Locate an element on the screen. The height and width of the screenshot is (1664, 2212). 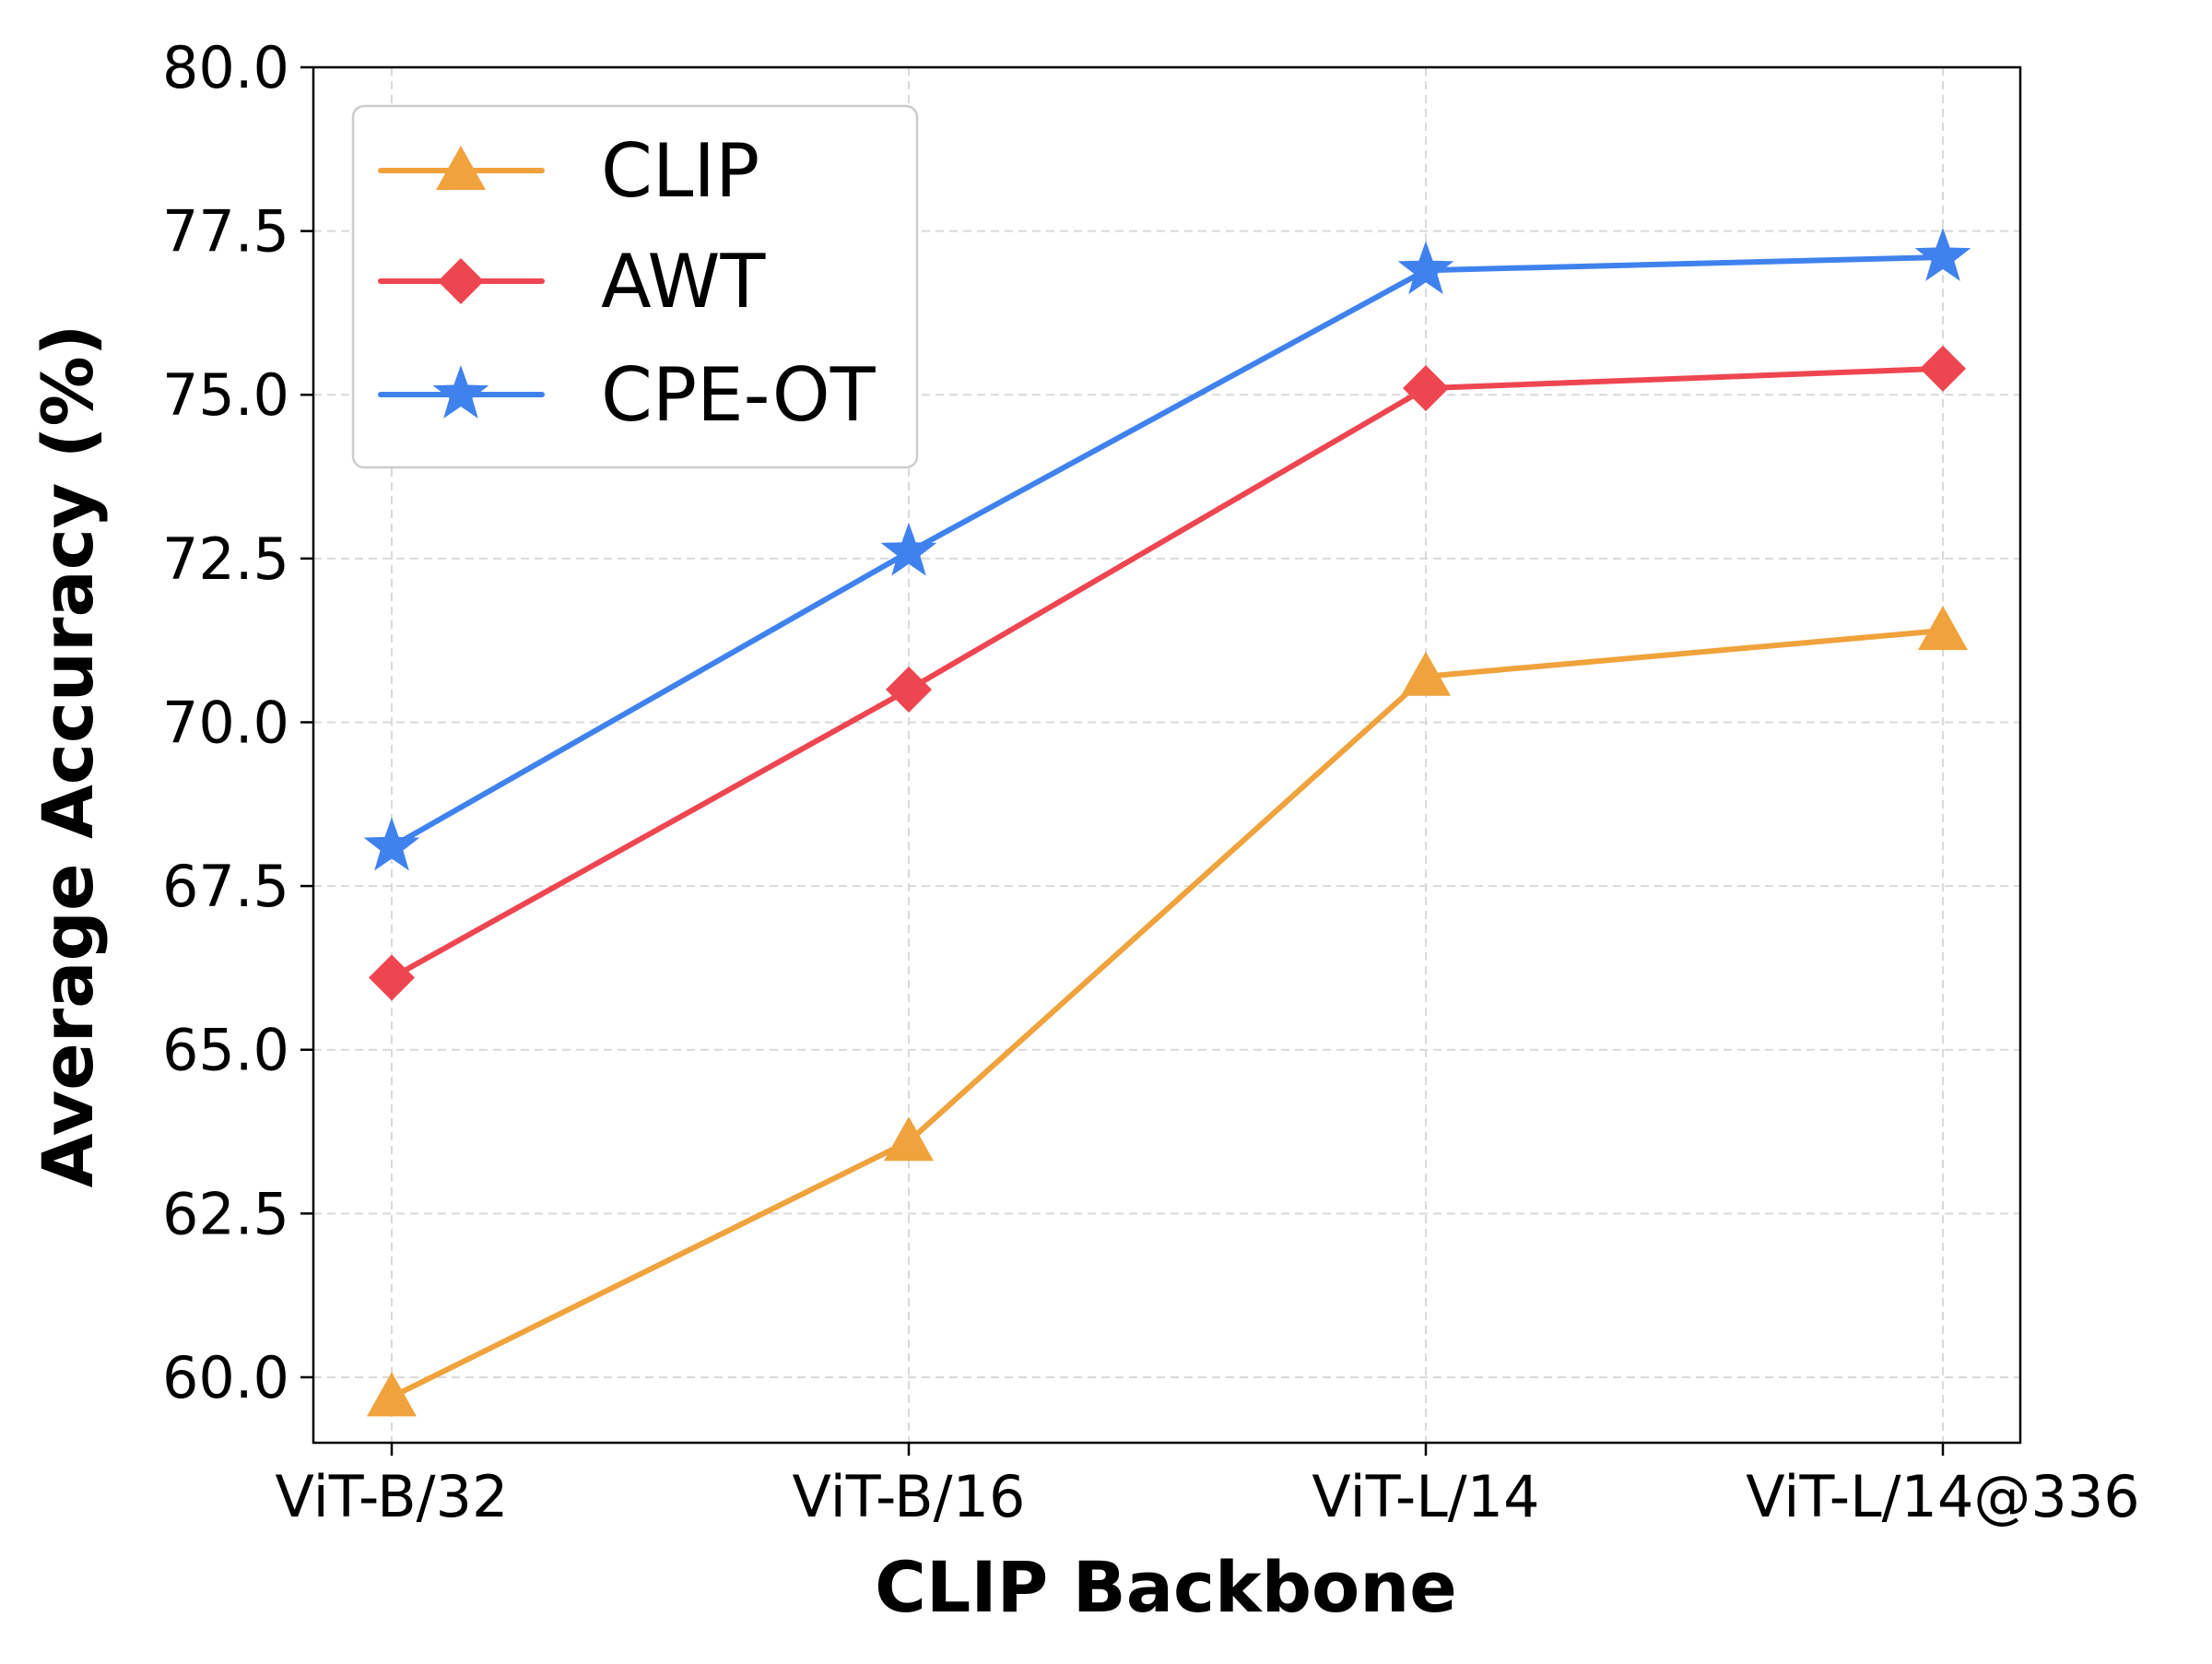
x-tick-label: ViT-B/16 is located at coordinates (909, 1496).